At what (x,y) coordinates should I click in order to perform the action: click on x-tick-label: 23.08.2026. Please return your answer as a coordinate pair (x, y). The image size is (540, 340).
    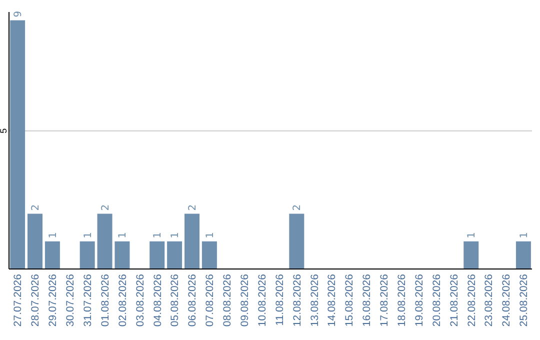
    Looking at the image, I should click on (489, 300).